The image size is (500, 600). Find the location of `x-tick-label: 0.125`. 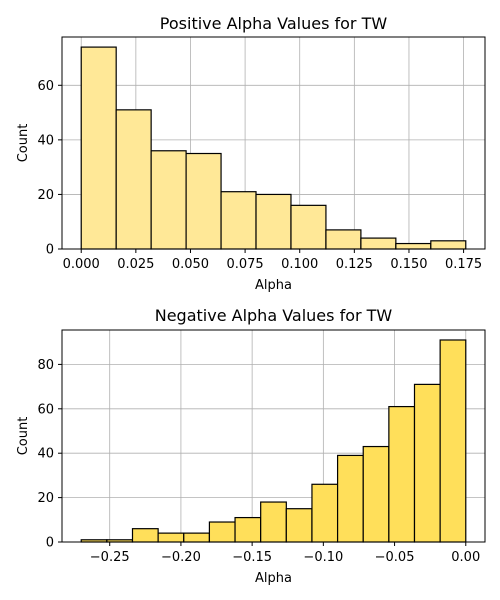

x-tick-label: 0.125 is located at coordinates (354, 264).